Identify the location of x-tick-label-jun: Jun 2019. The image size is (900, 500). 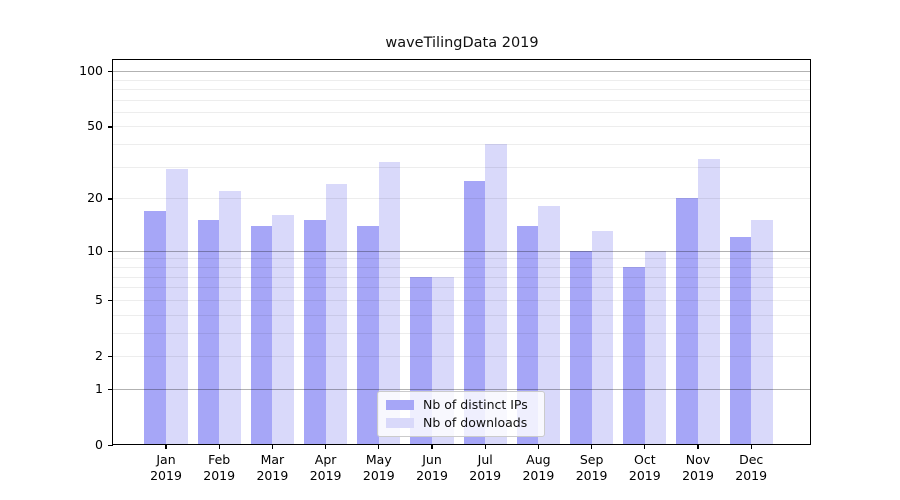
(432, 467).